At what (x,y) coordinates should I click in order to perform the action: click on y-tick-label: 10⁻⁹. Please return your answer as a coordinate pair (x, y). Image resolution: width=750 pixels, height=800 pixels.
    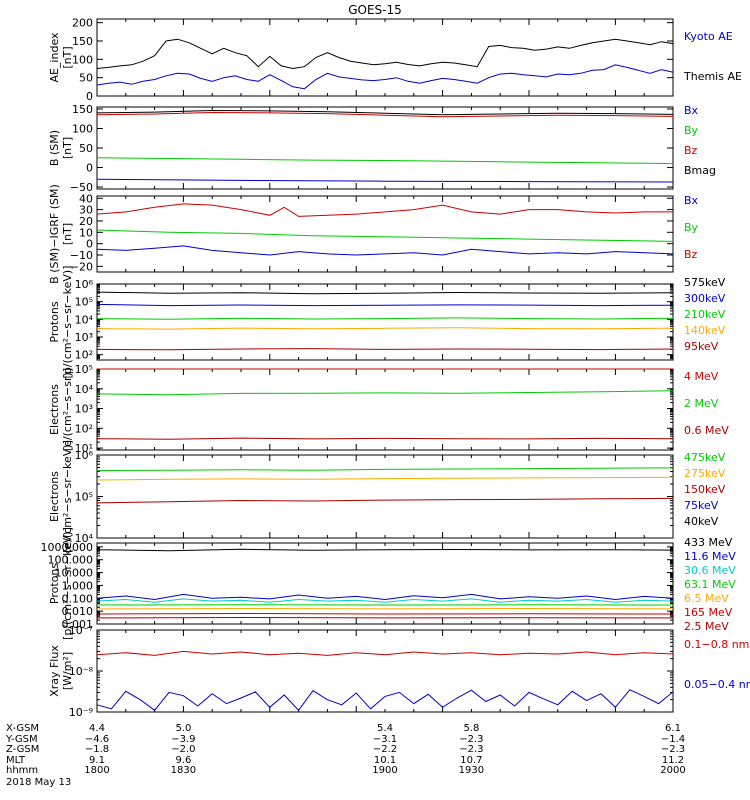
    Looking at the image, I should click on (81, 712).